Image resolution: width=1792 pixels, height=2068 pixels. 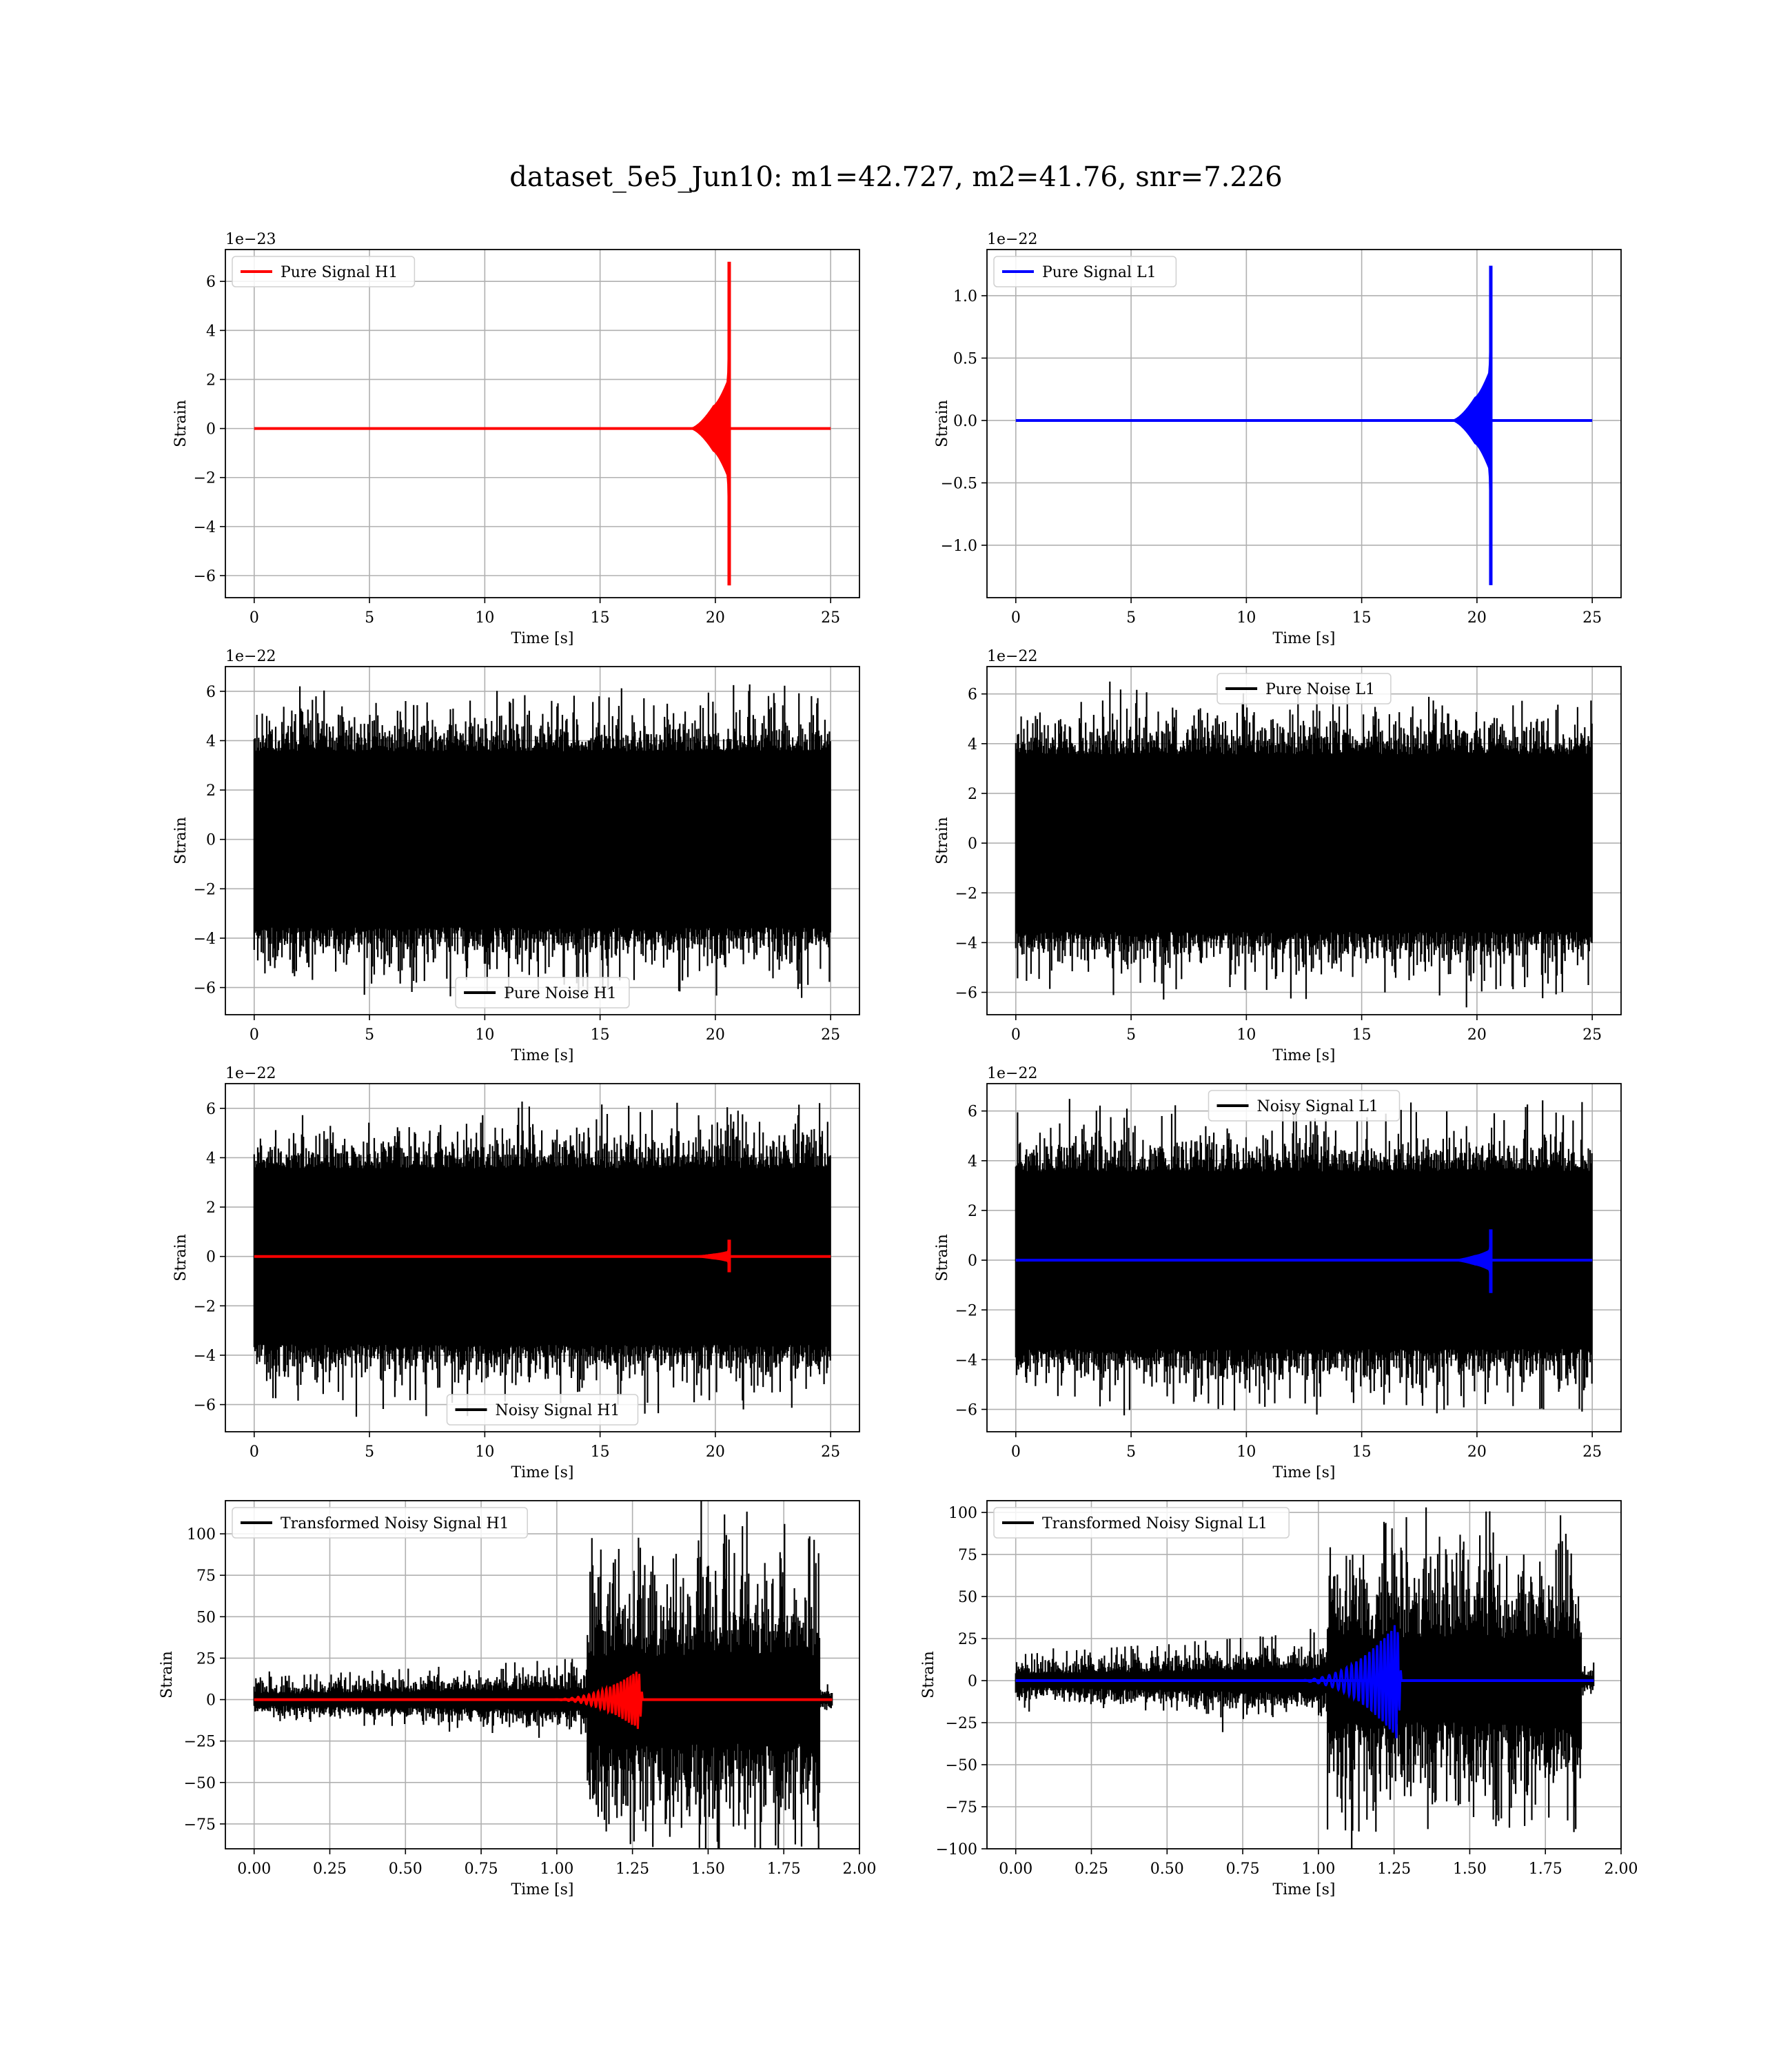 I want to click on y-tick-label: −0.5, so click(x=959, y=483).